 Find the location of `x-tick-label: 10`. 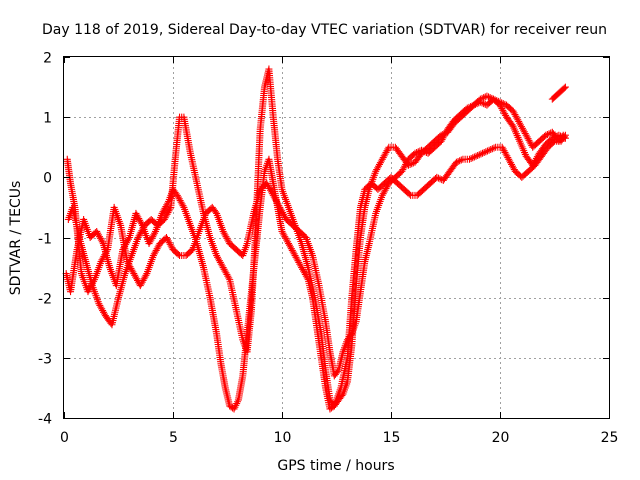

x-tick-label: 10 is located at coordinates (283, 438).